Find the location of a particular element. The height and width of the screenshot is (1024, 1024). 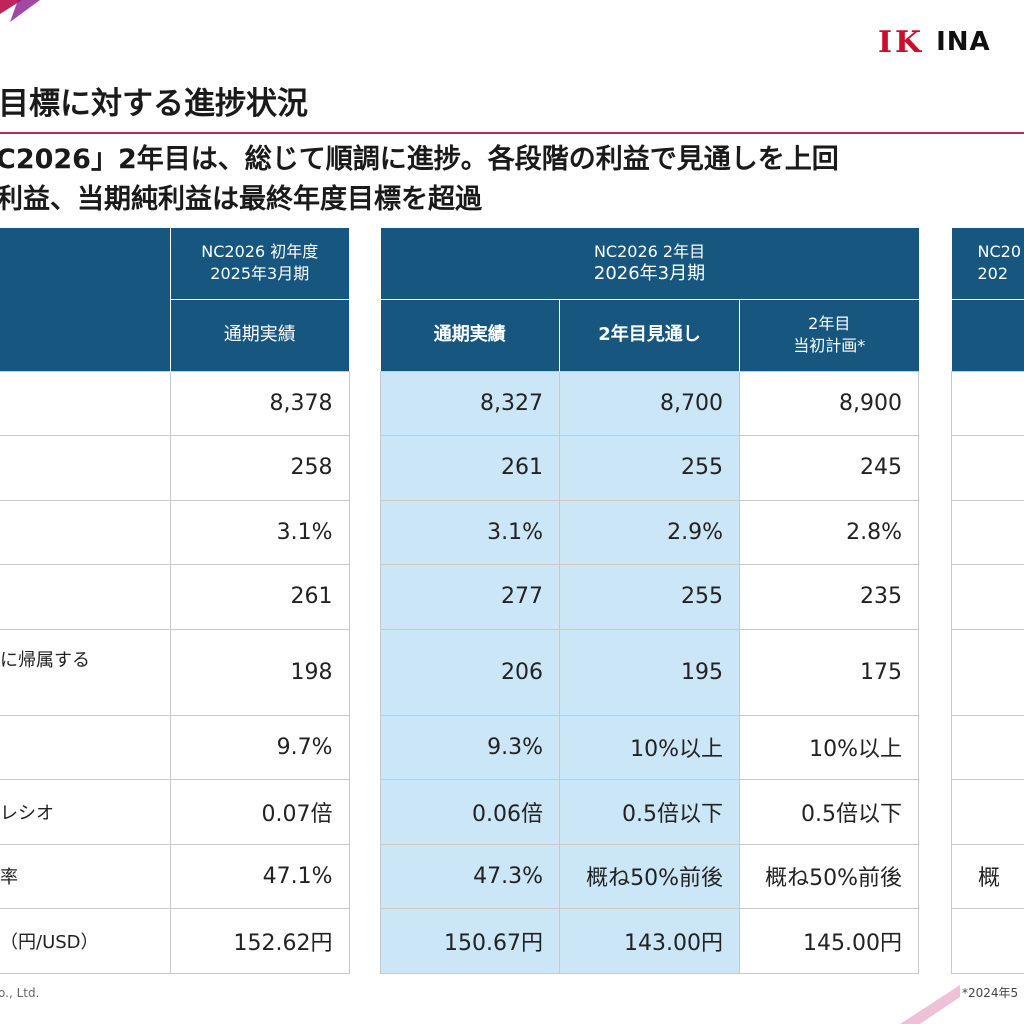

fy2-col-initial-plan: 2年目 当初計画* is located at coordinates (828, 334).